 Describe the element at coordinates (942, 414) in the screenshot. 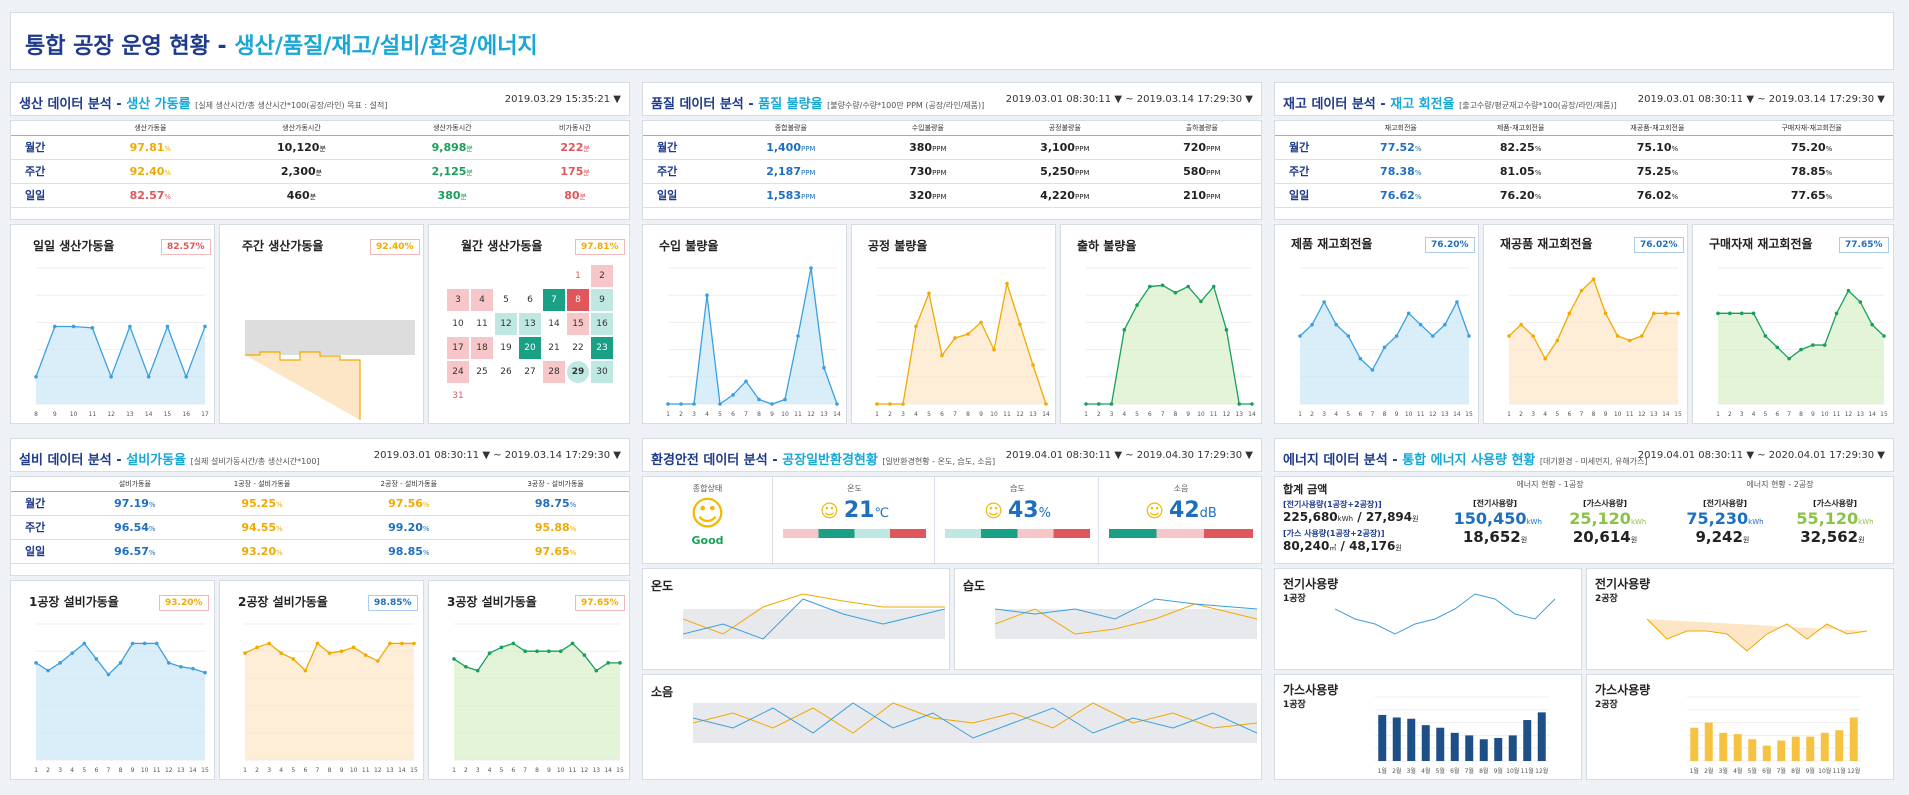

I see `tick-label: 6` at that location.